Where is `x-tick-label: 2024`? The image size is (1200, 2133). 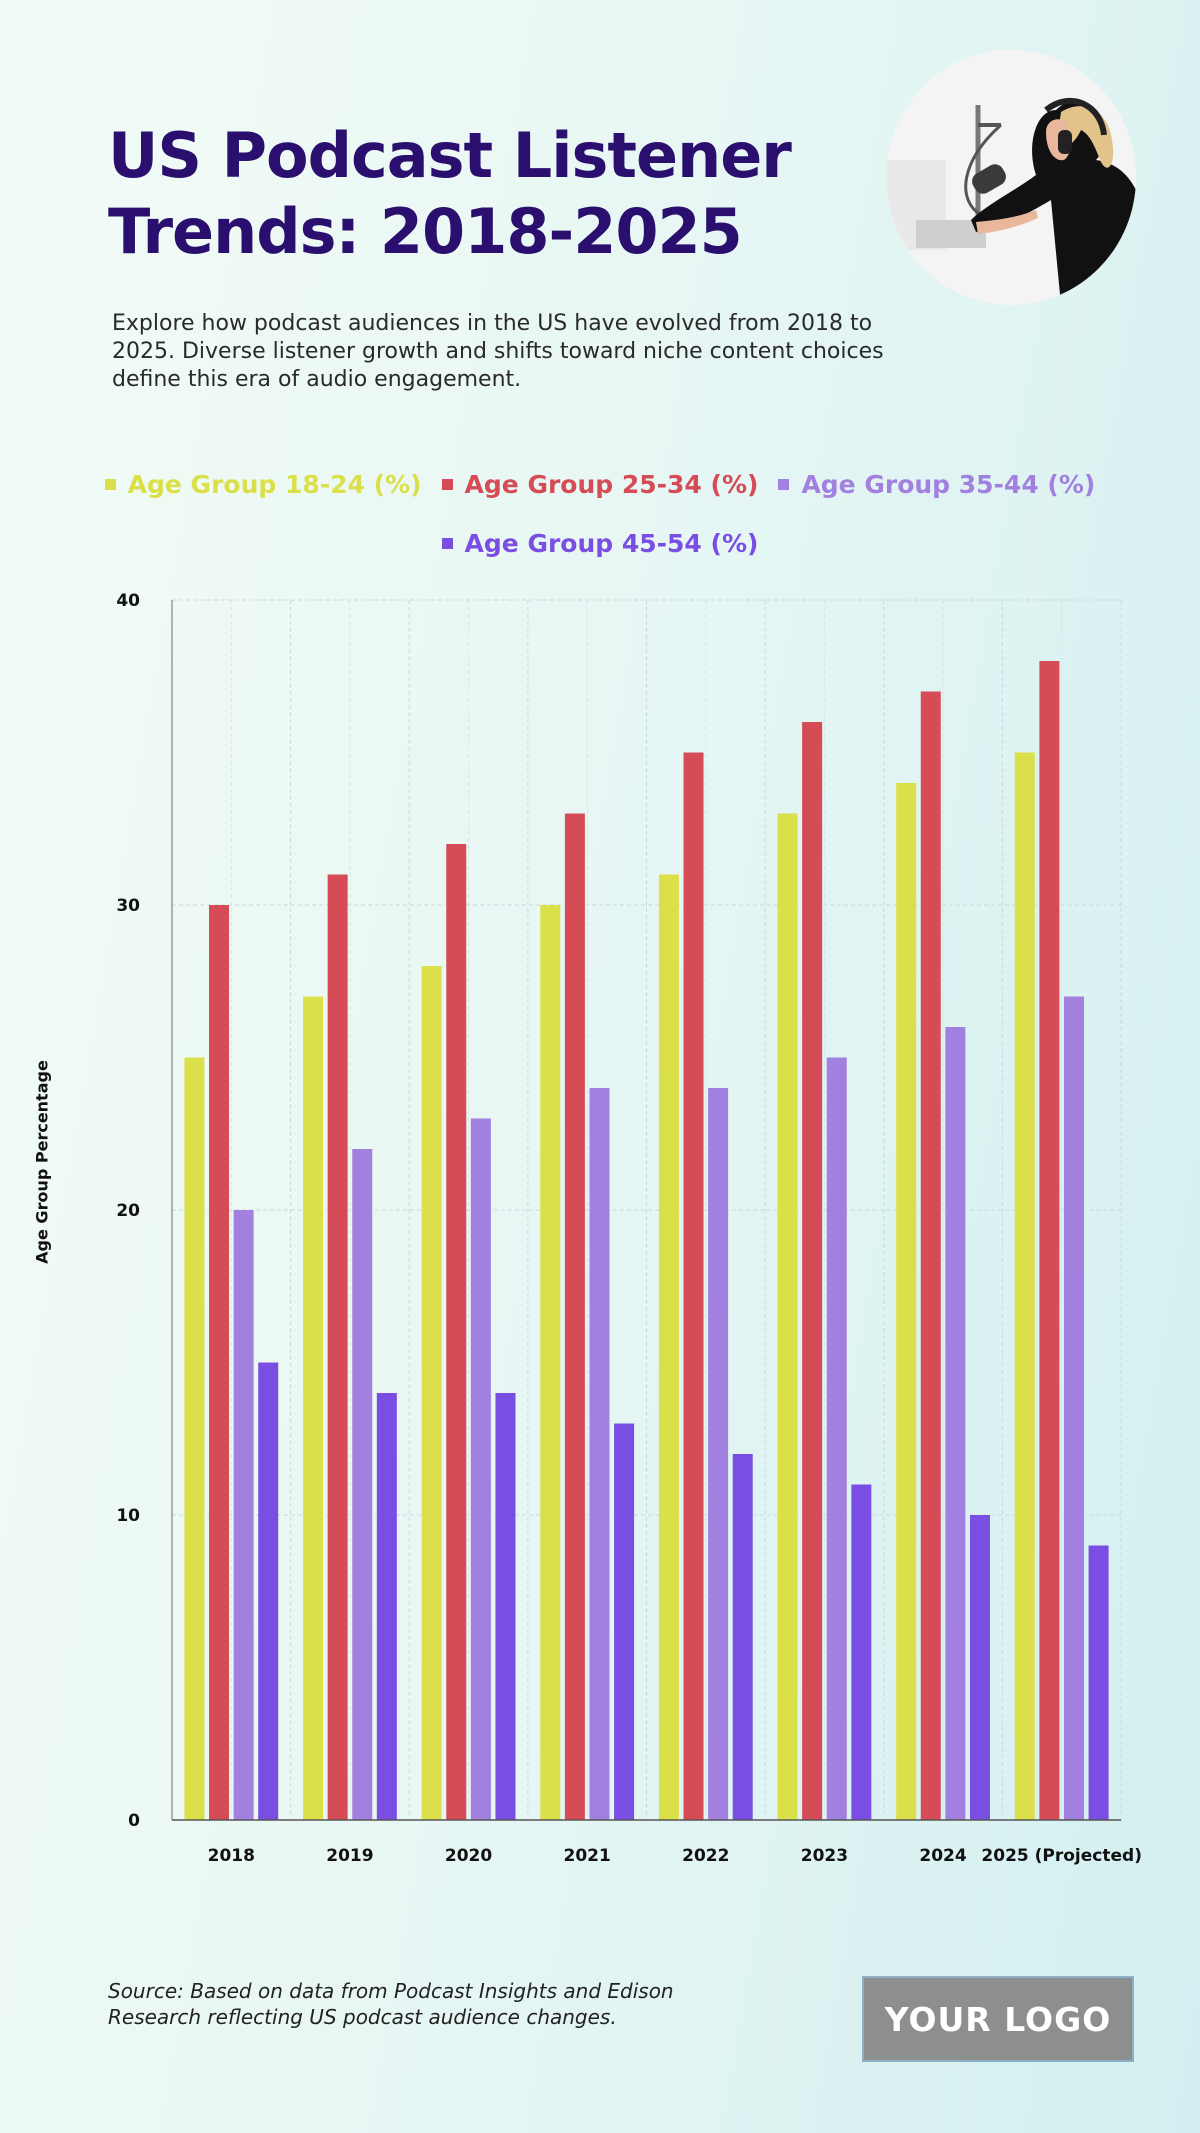 x-tick-label: 2024 is located at coordinates (942, 1856).